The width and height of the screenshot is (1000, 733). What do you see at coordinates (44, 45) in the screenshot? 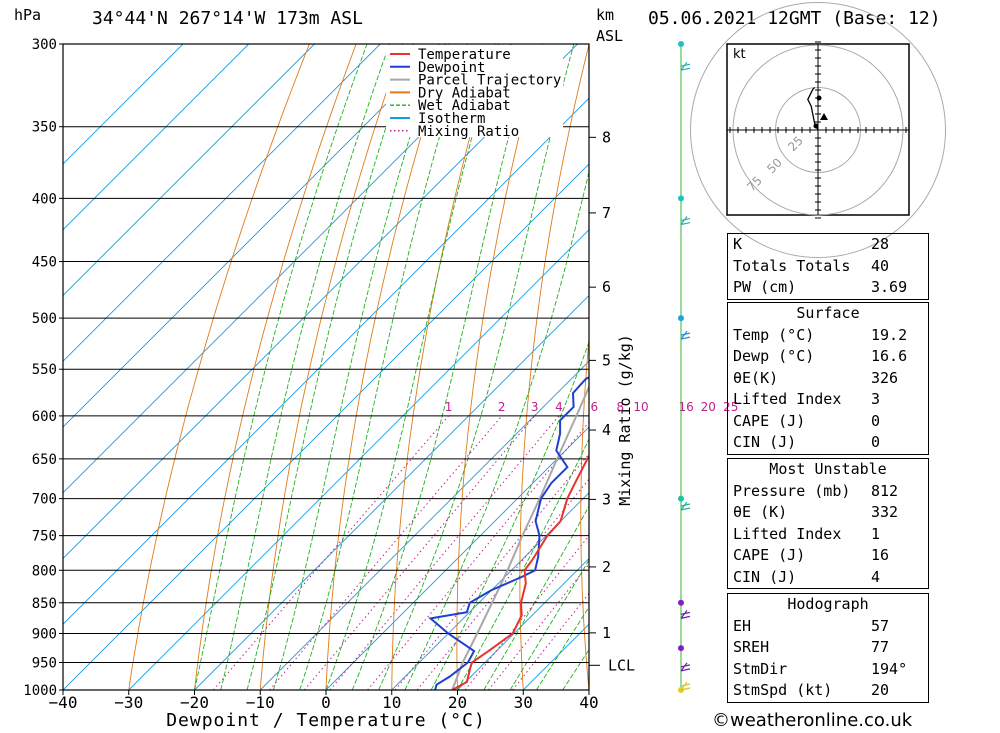
I see `pressure-tick-label: 300` at bounding box center [44, 45].